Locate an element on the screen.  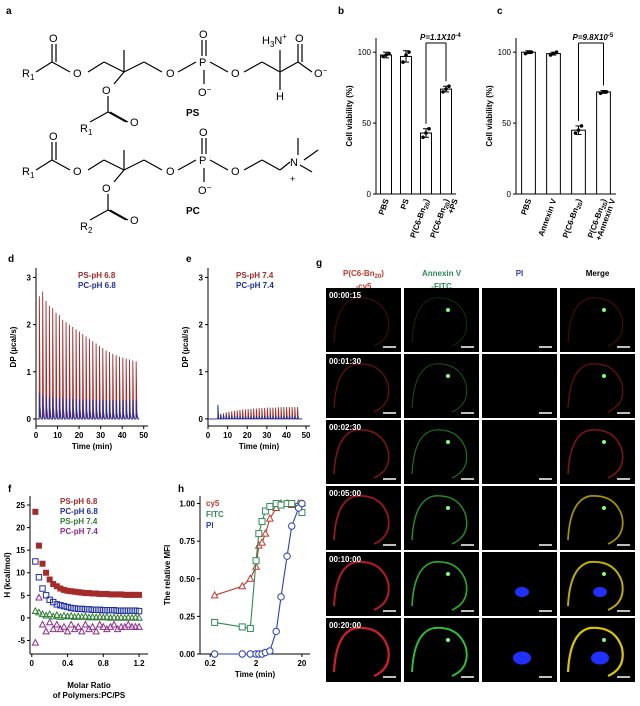
ps-structure is located at coordinates (174, 81).